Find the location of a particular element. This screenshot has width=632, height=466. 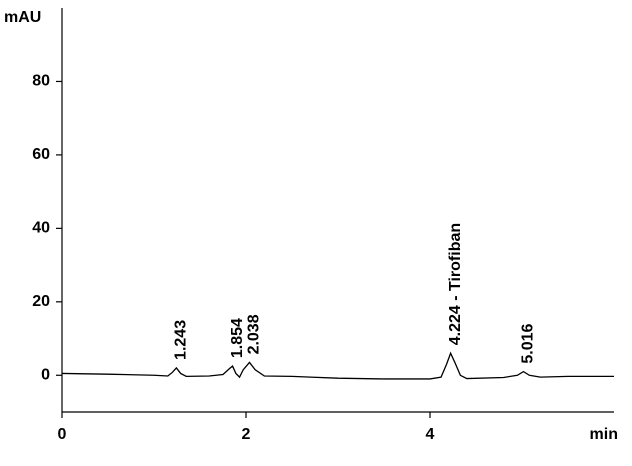

peak-label: 5.016 is located at coordinates (528, 343).